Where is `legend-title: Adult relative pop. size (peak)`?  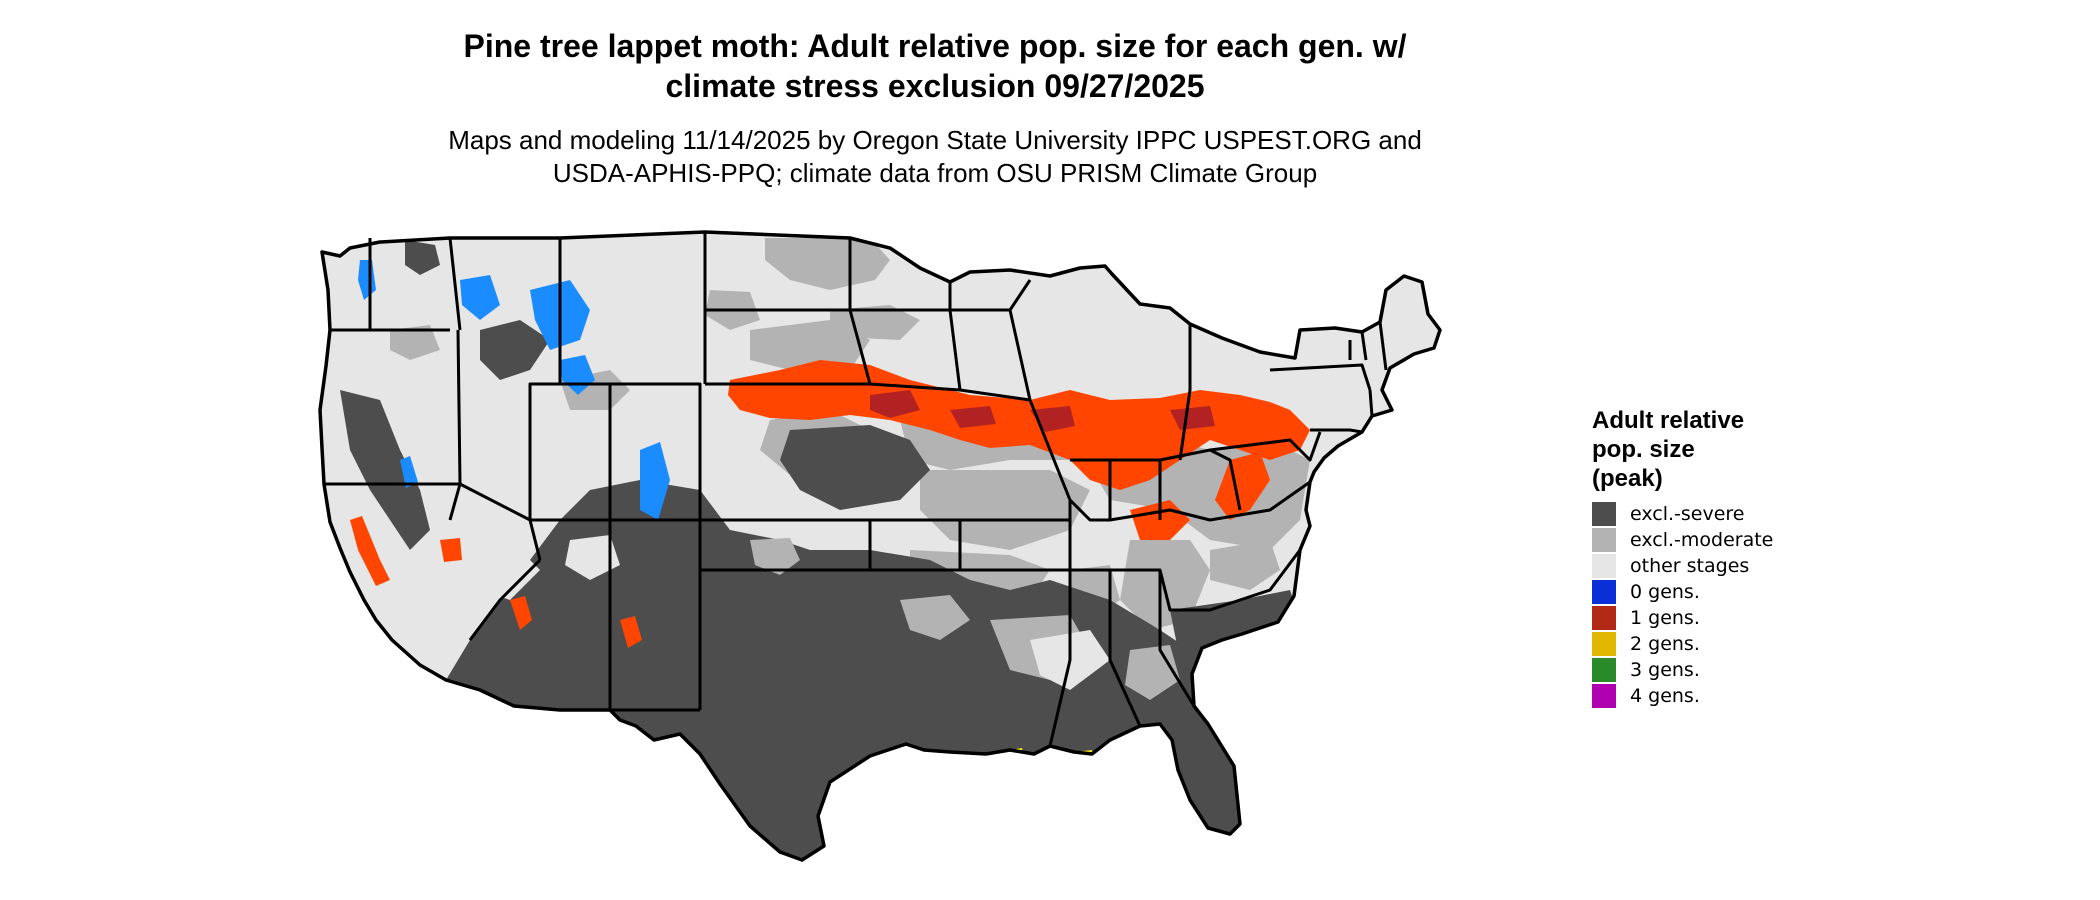
legend-title: Adult relative pop. size (peak) is located at coordinates (1742, 449).